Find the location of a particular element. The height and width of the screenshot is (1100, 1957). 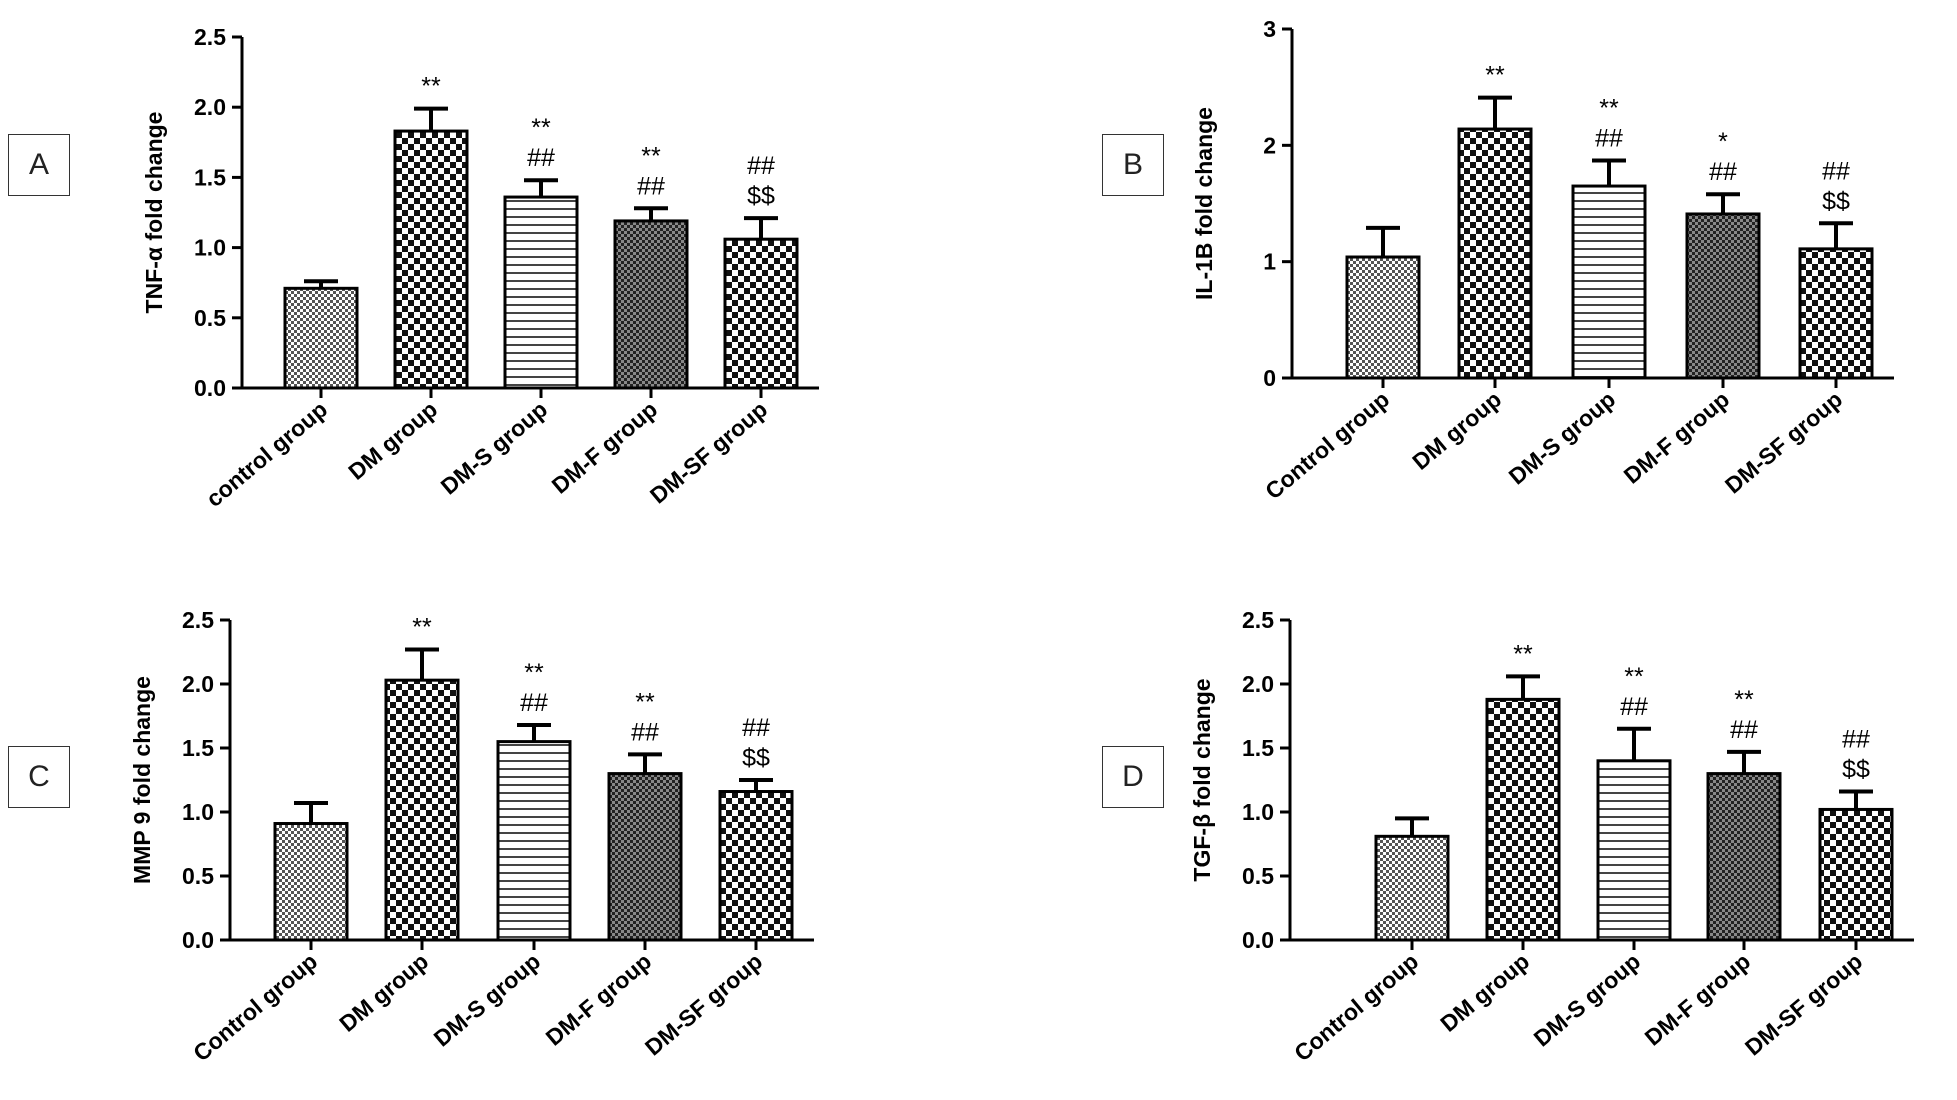

y-tick-label: 1 is located at coordinates (1269, 262).